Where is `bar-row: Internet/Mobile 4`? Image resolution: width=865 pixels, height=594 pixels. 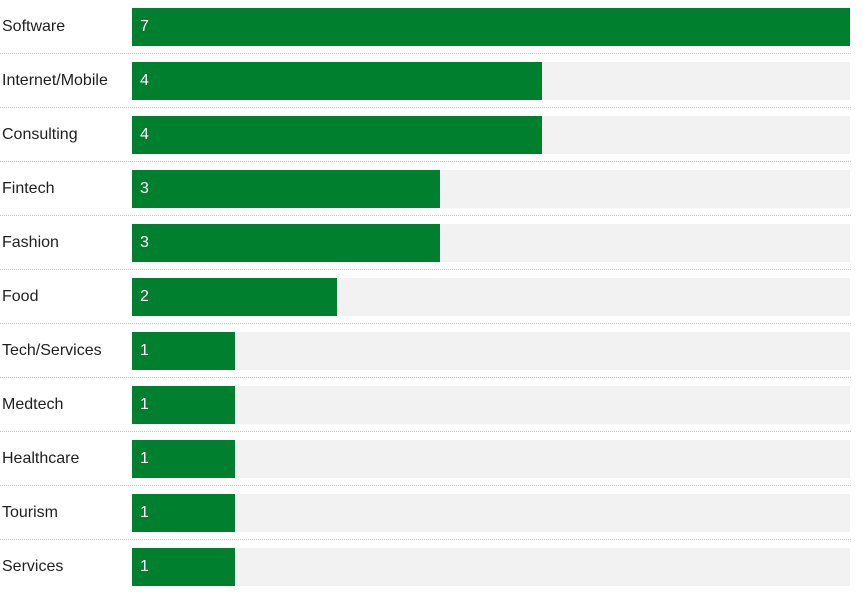
bar-row: Internet/Mobile 4 is located at coordinates (425, 81).